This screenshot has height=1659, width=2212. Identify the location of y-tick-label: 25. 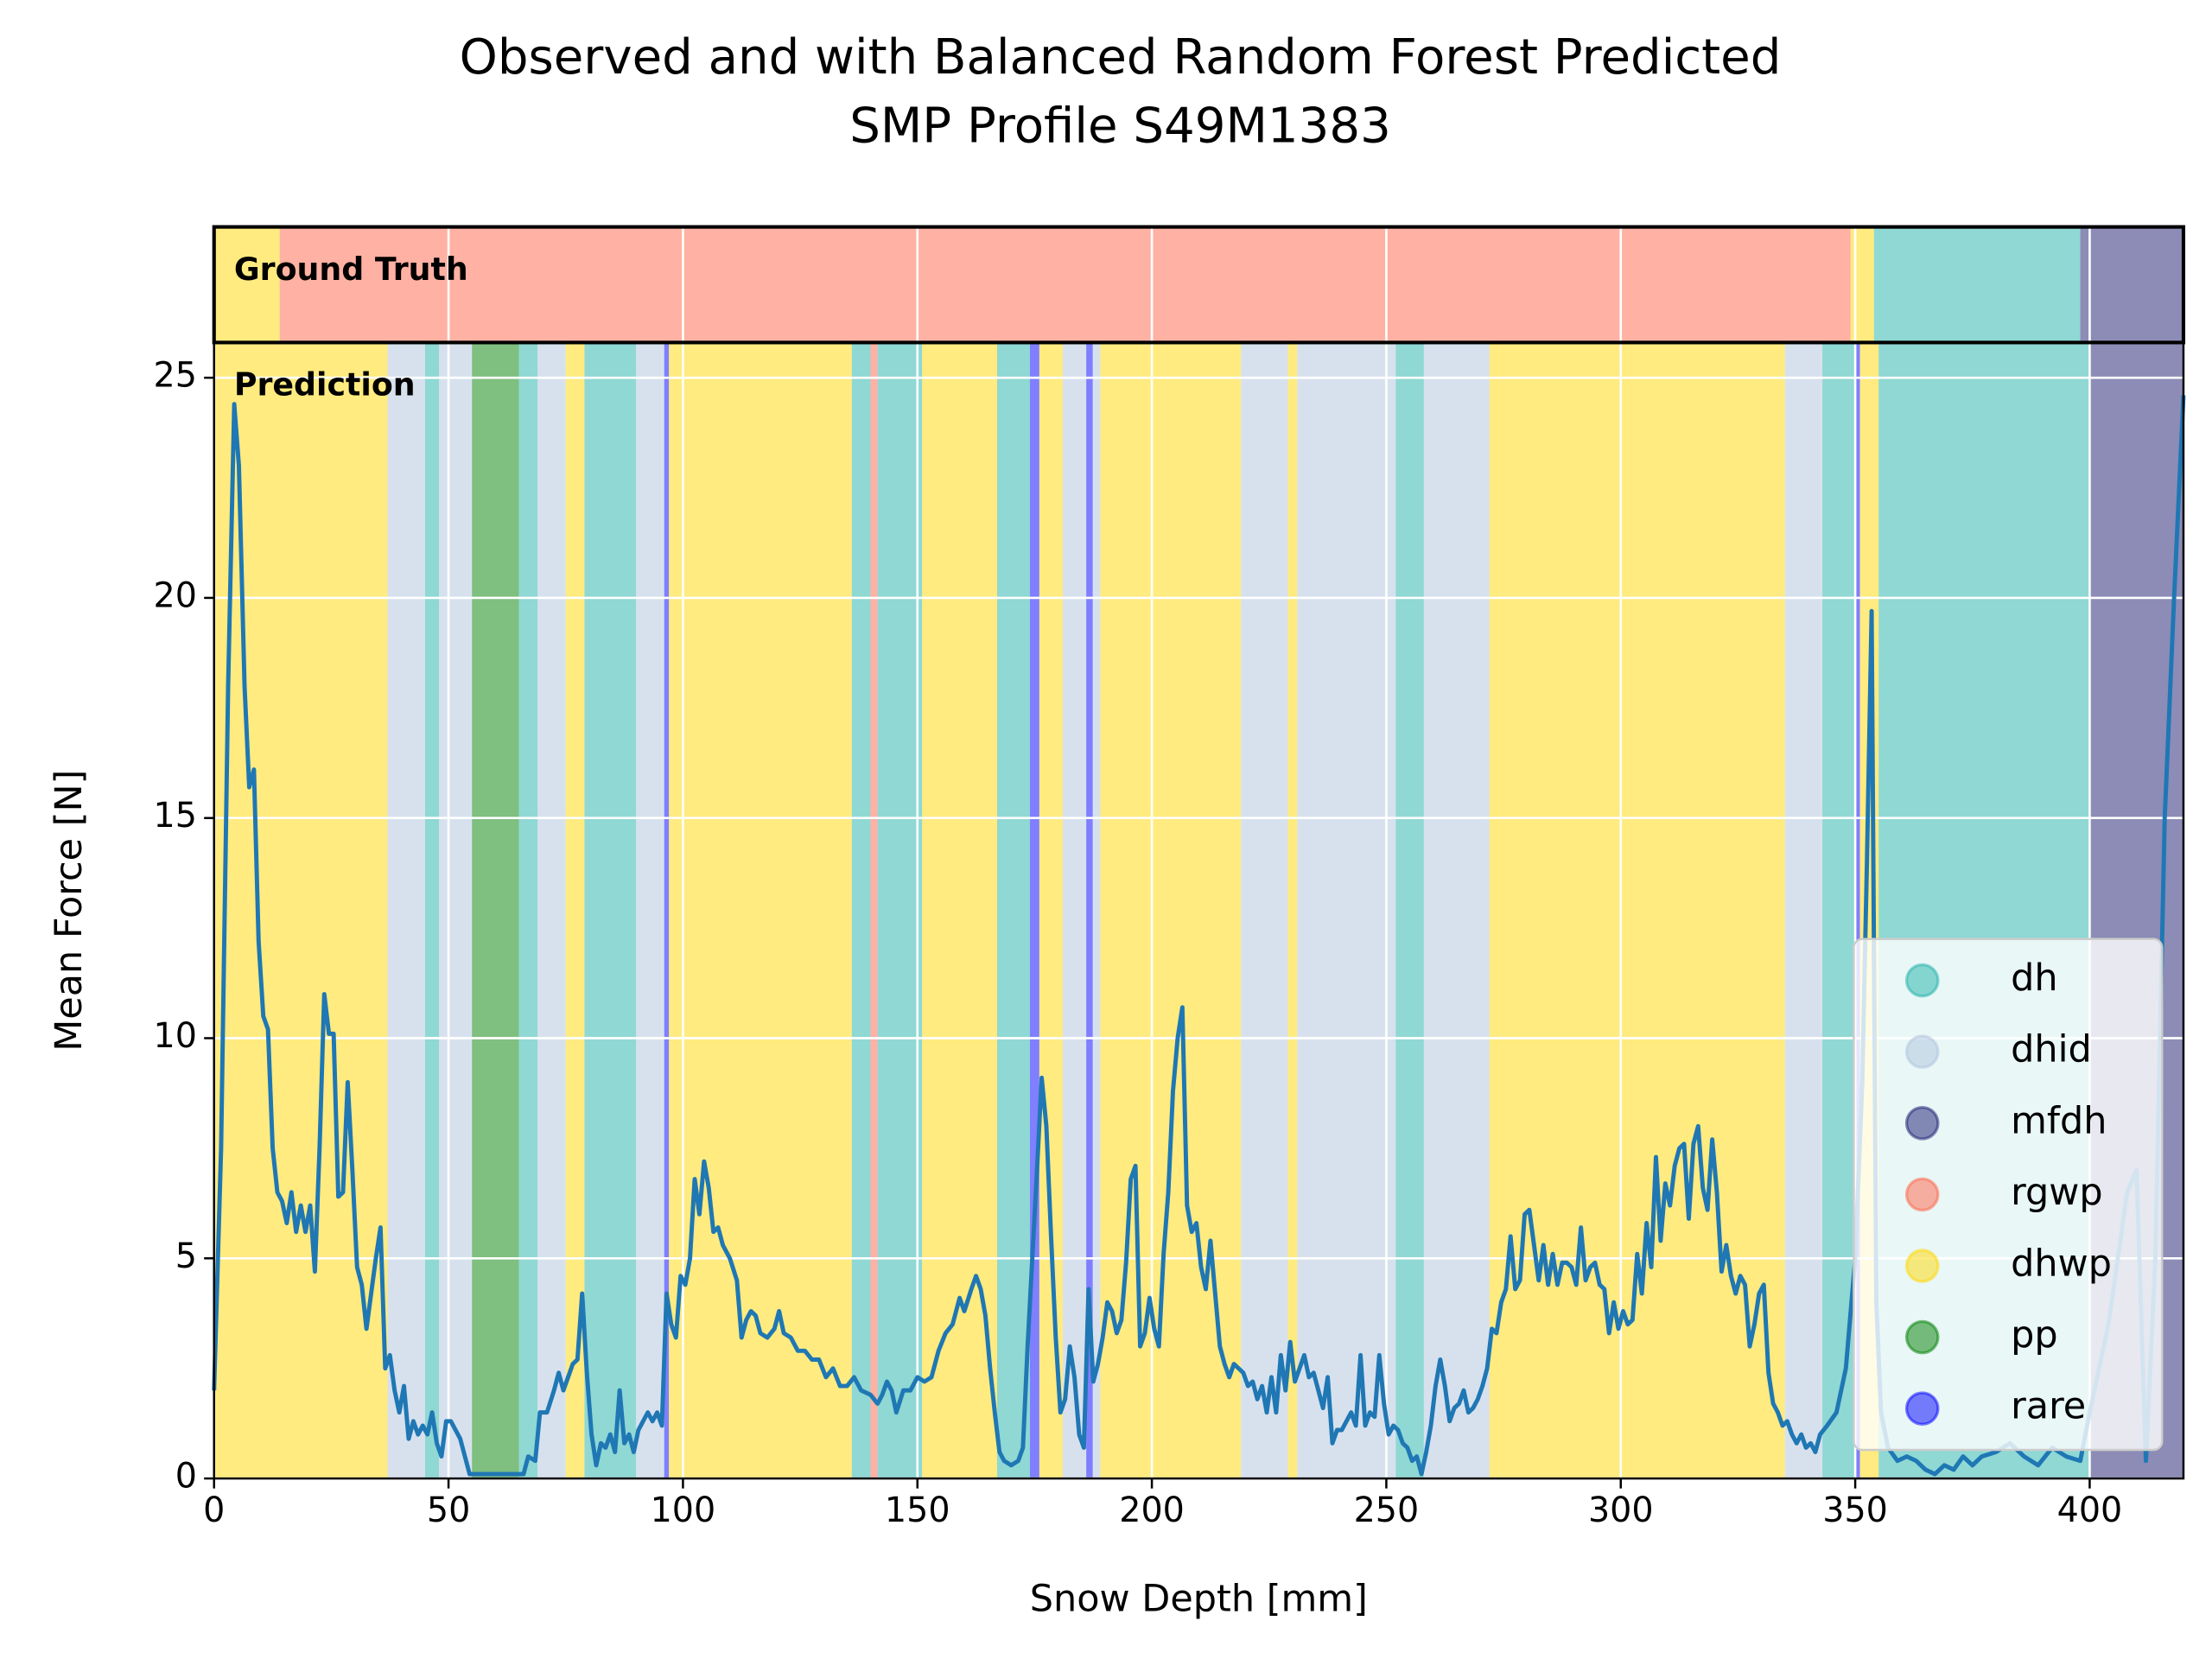
(175, 376).